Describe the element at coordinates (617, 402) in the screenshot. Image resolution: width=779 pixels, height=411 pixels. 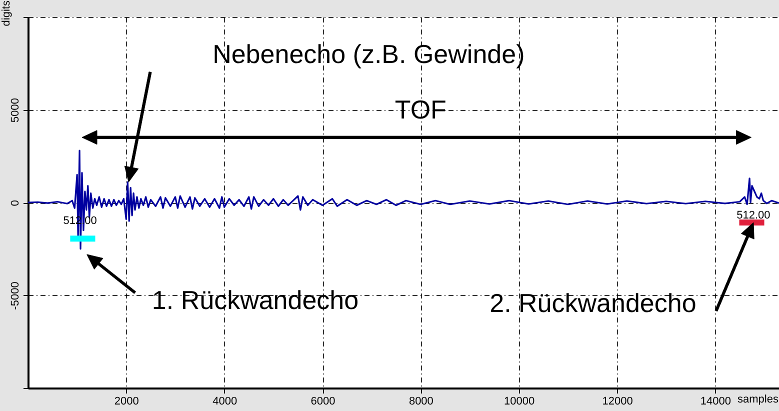
I see `x-tick-label: 12000` at that location.